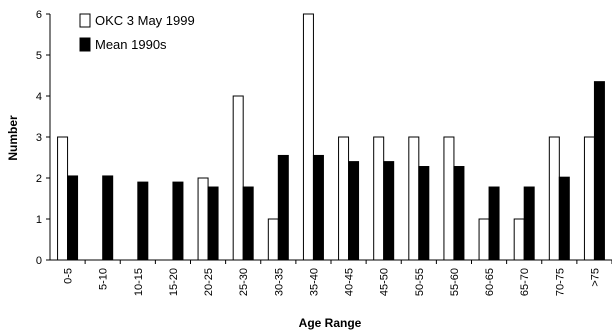 This screenshot has width=612, height=330. Describe the element at coordinates (39, 15) in the screenshot. I see `y-tick-label: 6` at that location.